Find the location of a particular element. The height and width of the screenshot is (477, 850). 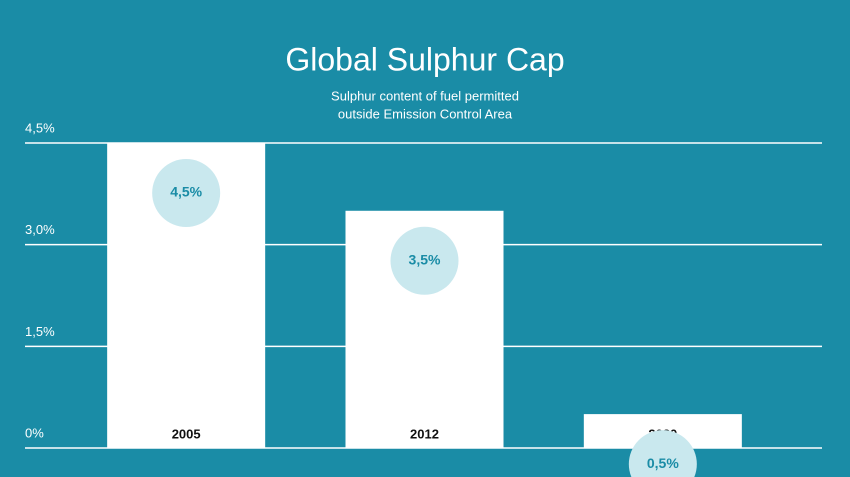

y-tick-label: 4,5% is located at coordinates (40, 127).